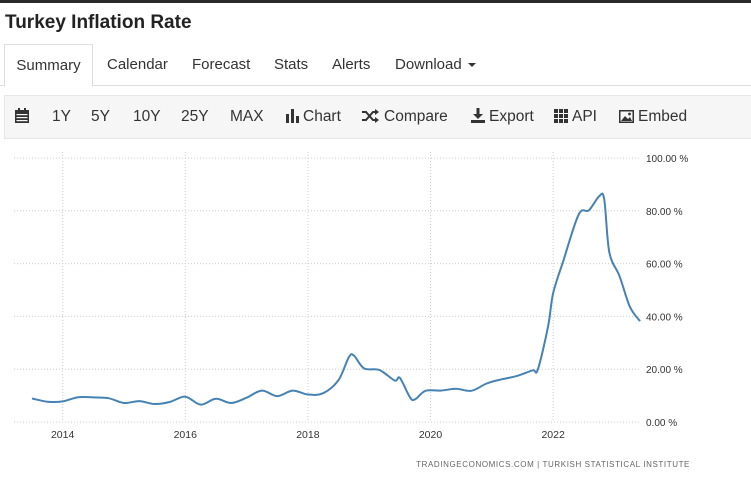 The width and height of the screenshot is (751, 478). What do you see at coordinates (247, 116) in the screenshot?
I see `range-max: MAX` at bounding box center [247, 116].